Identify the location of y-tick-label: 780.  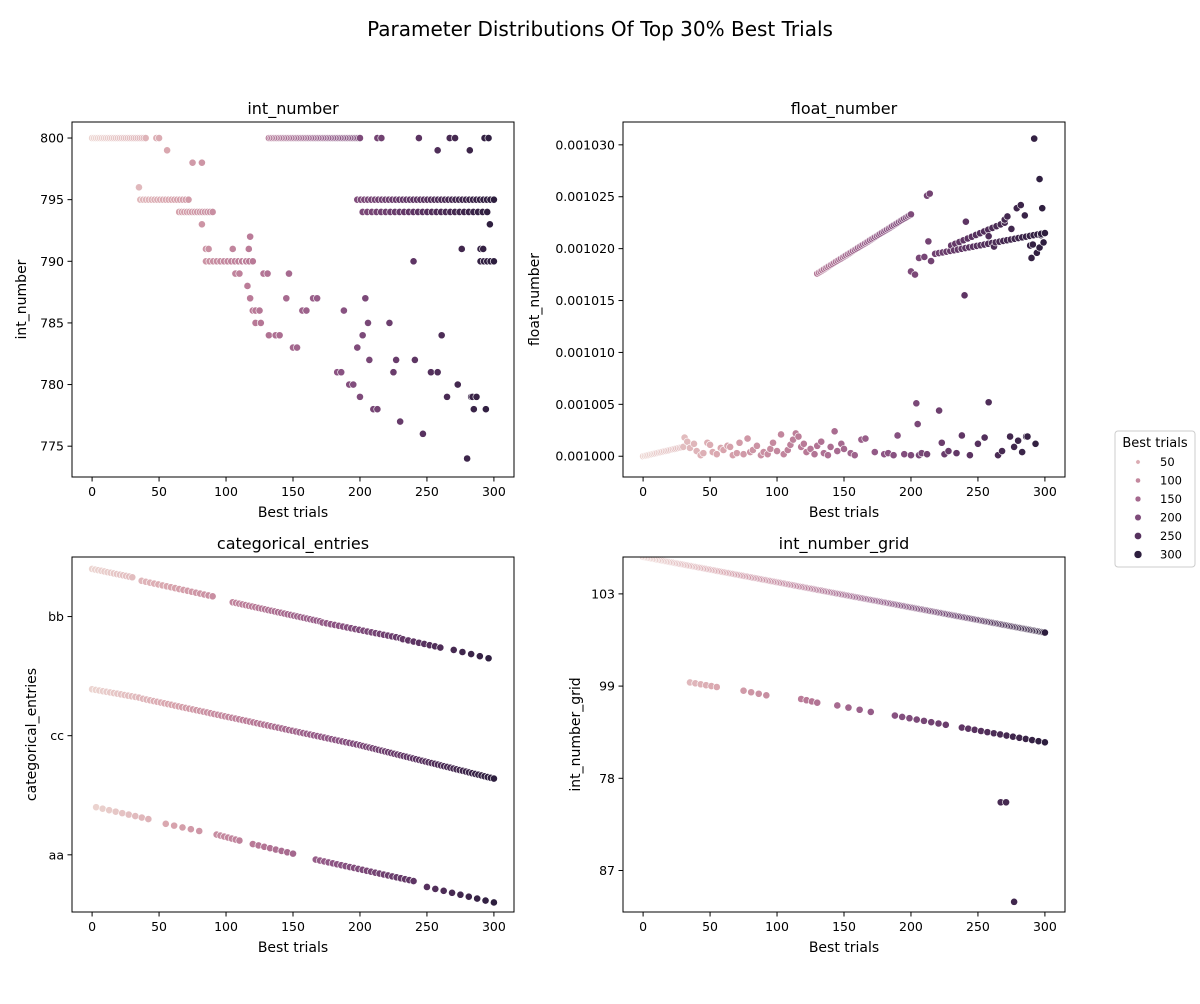
(52, 384).